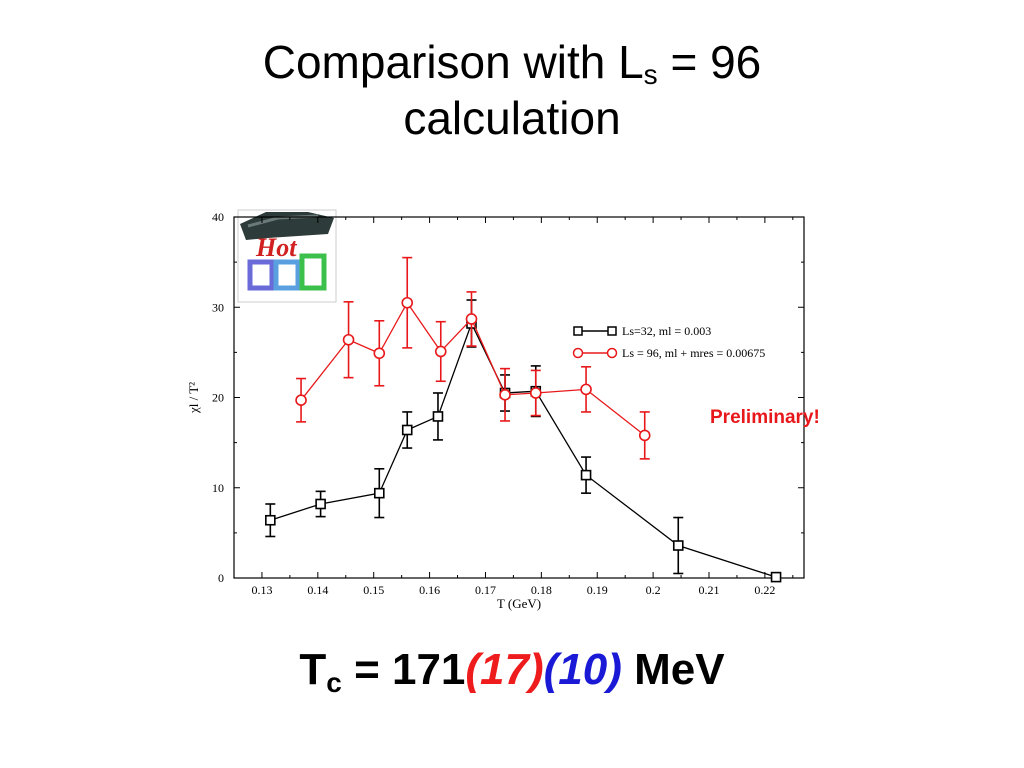  I want to click on y-tick-label: 0, so click(221, 578).